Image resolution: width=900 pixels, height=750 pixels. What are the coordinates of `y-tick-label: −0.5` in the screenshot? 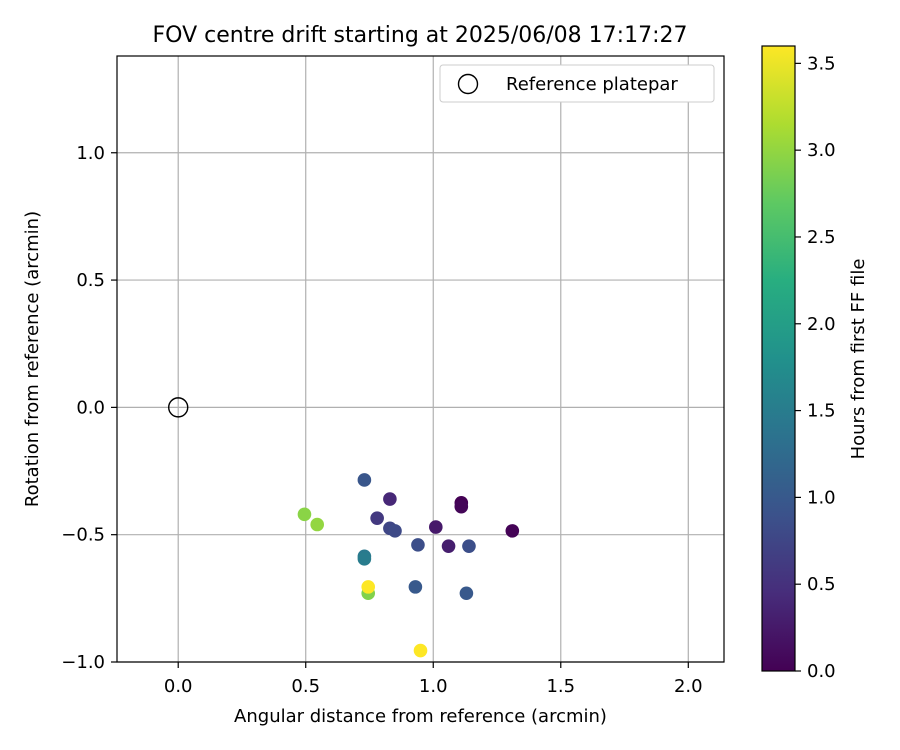 It's located at (83, 535).